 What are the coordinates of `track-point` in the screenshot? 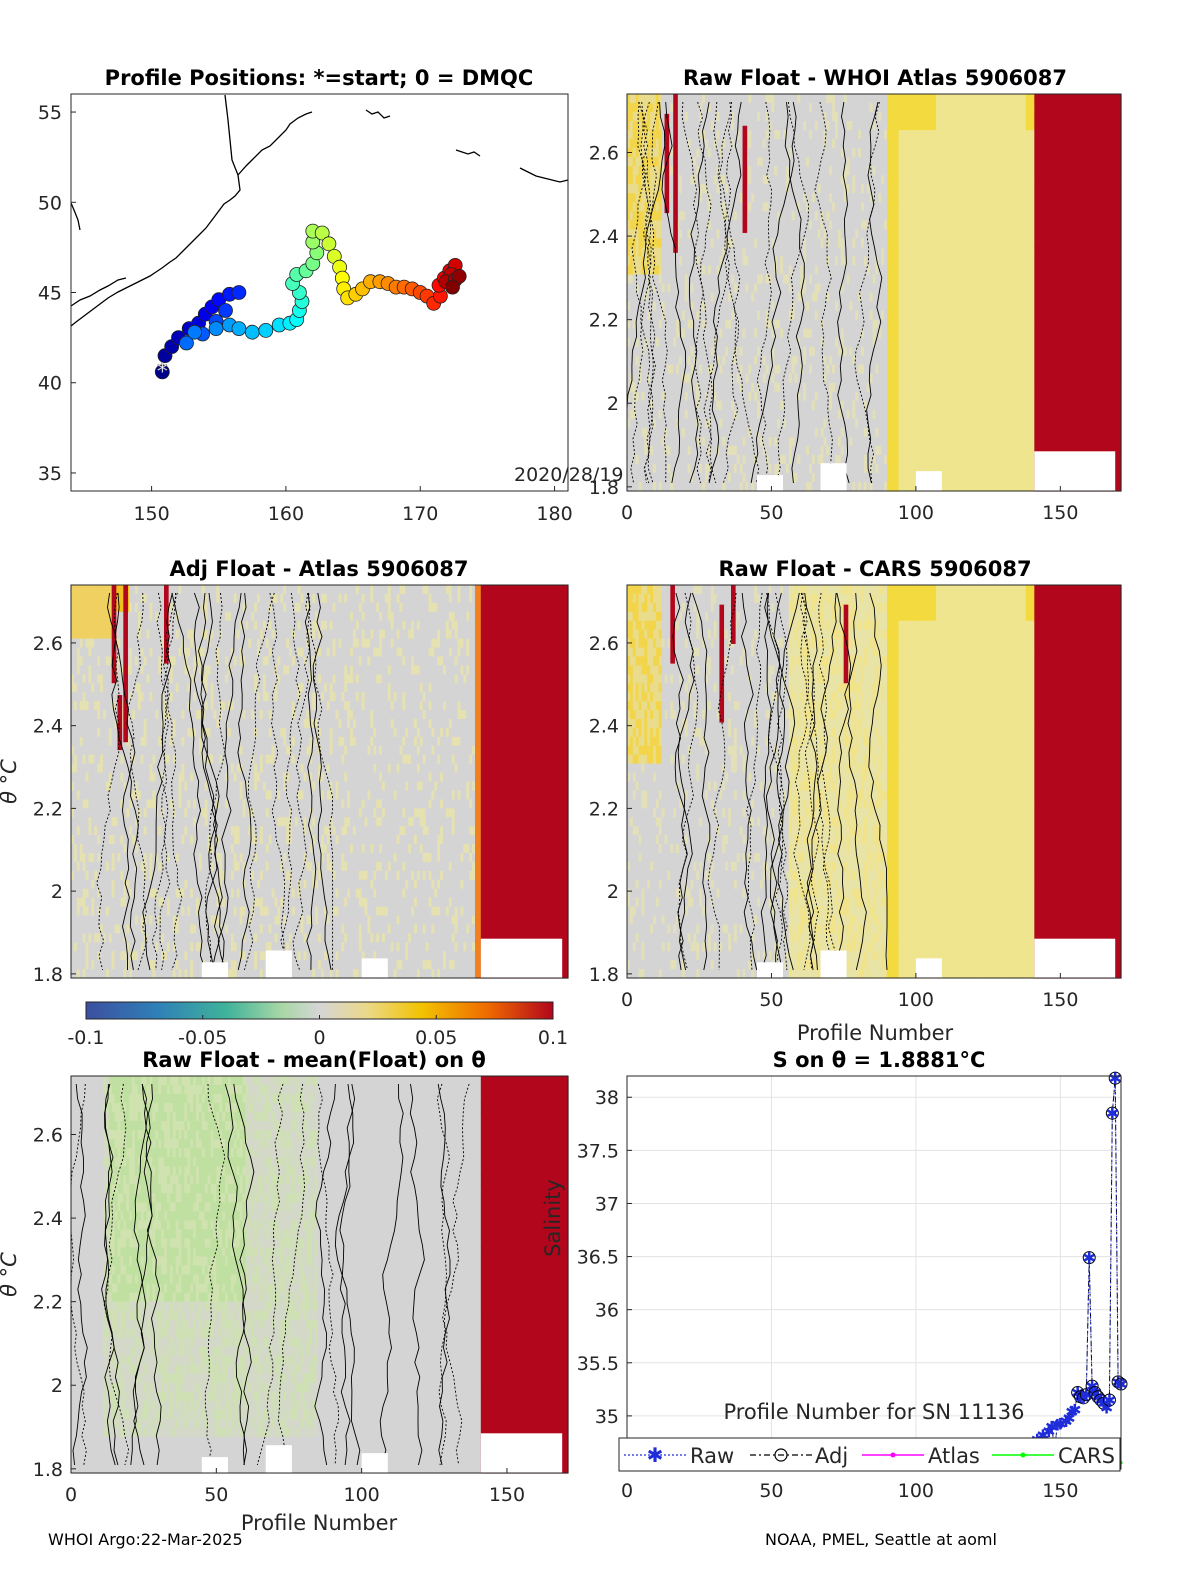 It's located at (239, 292).